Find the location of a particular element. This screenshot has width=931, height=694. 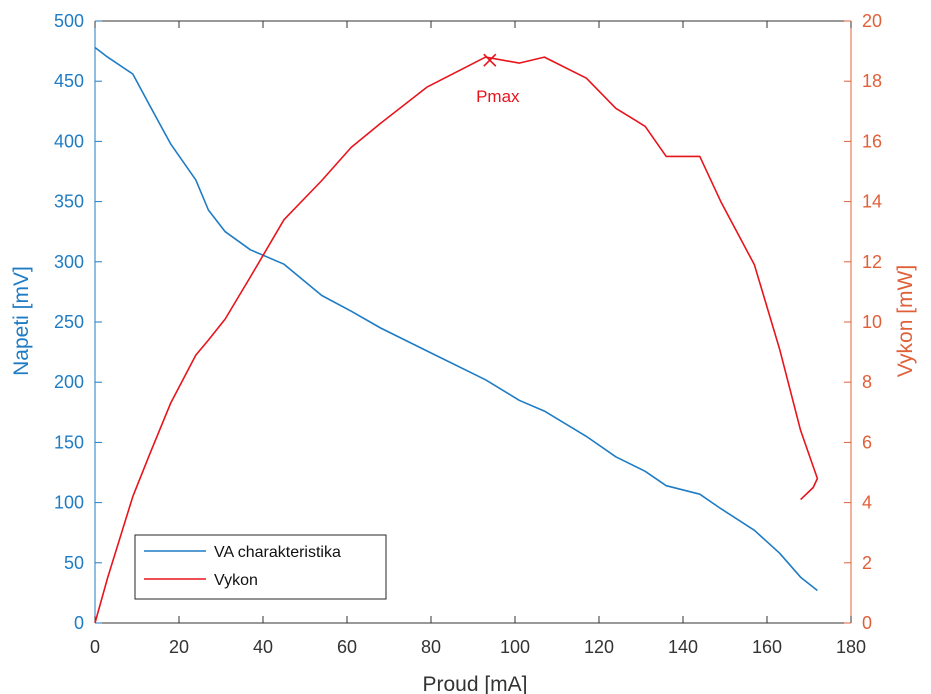

x-tick-label: 40 is located at coordinates (263, 647).